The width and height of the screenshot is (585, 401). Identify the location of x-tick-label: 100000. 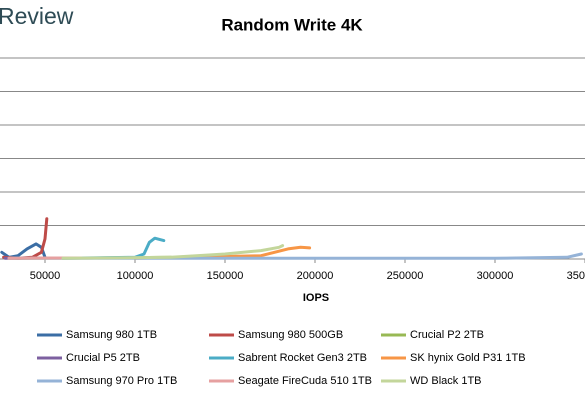
(135, 276).